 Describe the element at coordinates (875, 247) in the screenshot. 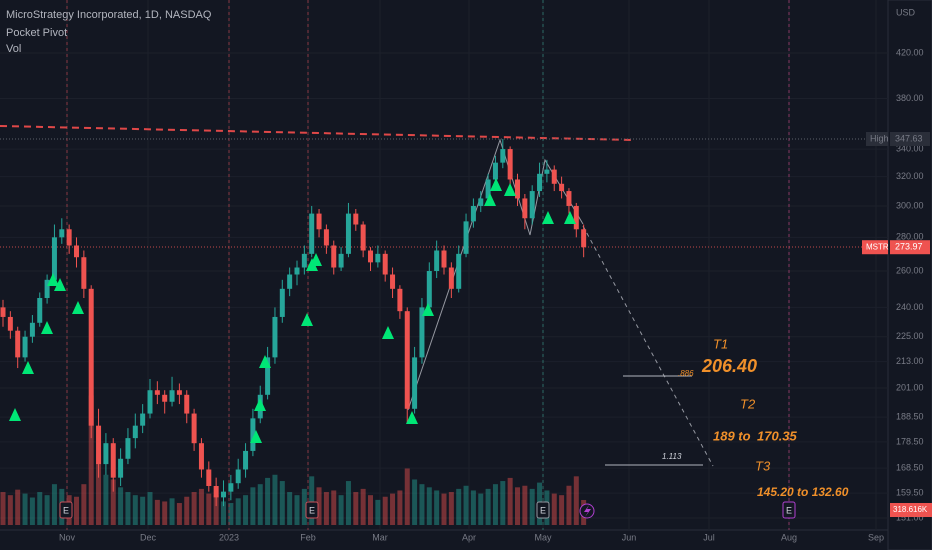

I see `symbol-box` at that location.